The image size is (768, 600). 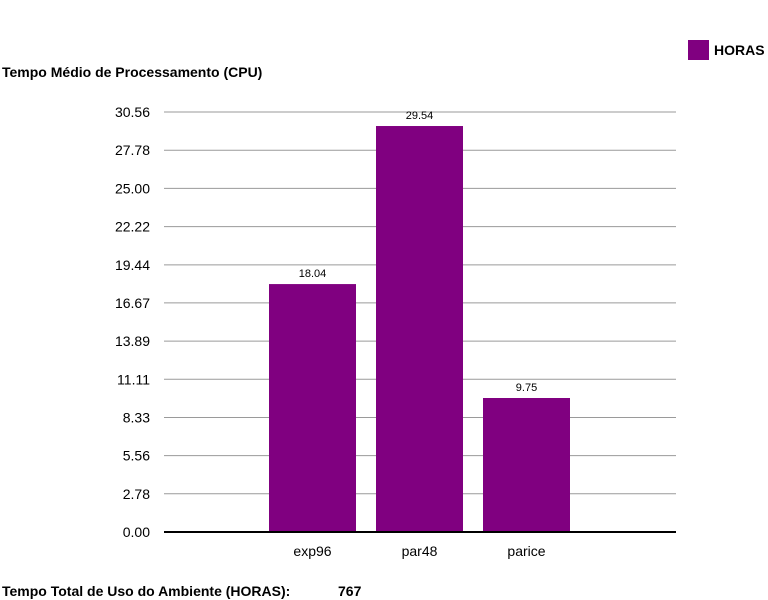 What do you see at coordinates (350, 591) in the screenshot?
I see `footer-value: 767` at bounding box center [350, 591].